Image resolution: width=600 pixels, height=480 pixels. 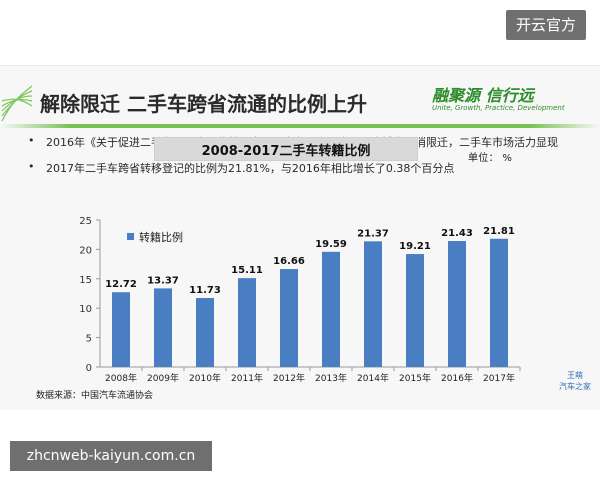 I want to click on x-tick-label: 2015年, so click(x=415, y=378).